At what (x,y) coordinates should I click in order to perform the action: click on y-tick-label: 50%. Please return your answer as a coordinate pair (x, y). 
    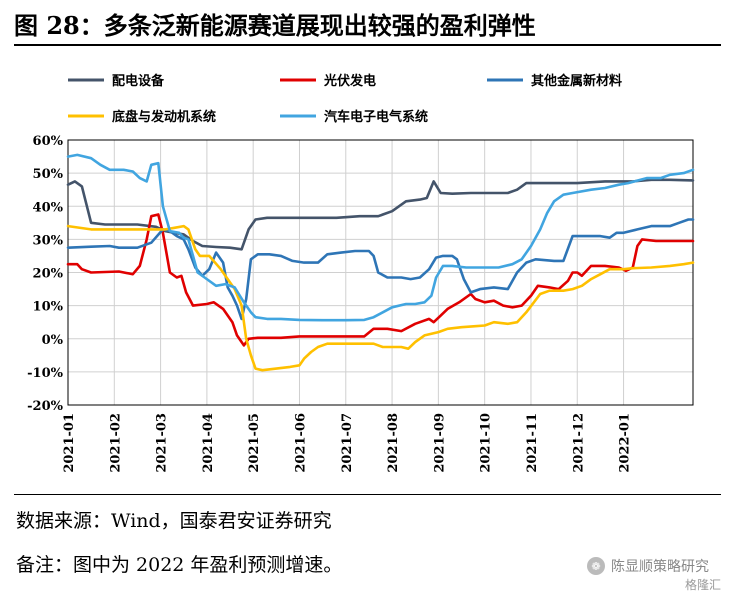
    Looking at the image, I should click on (48, 174).